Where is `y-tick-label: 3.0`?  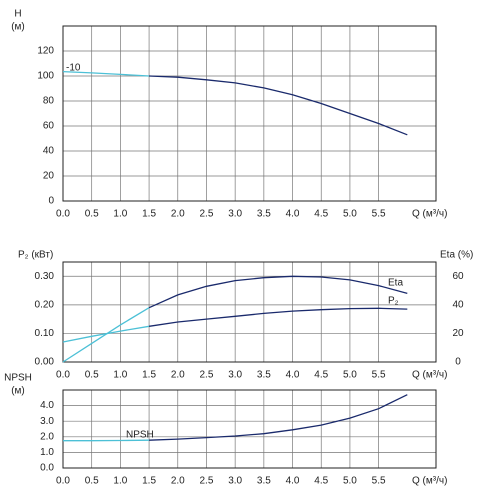 y-tick-label: 3.0 is located at coordinates (47, 421).